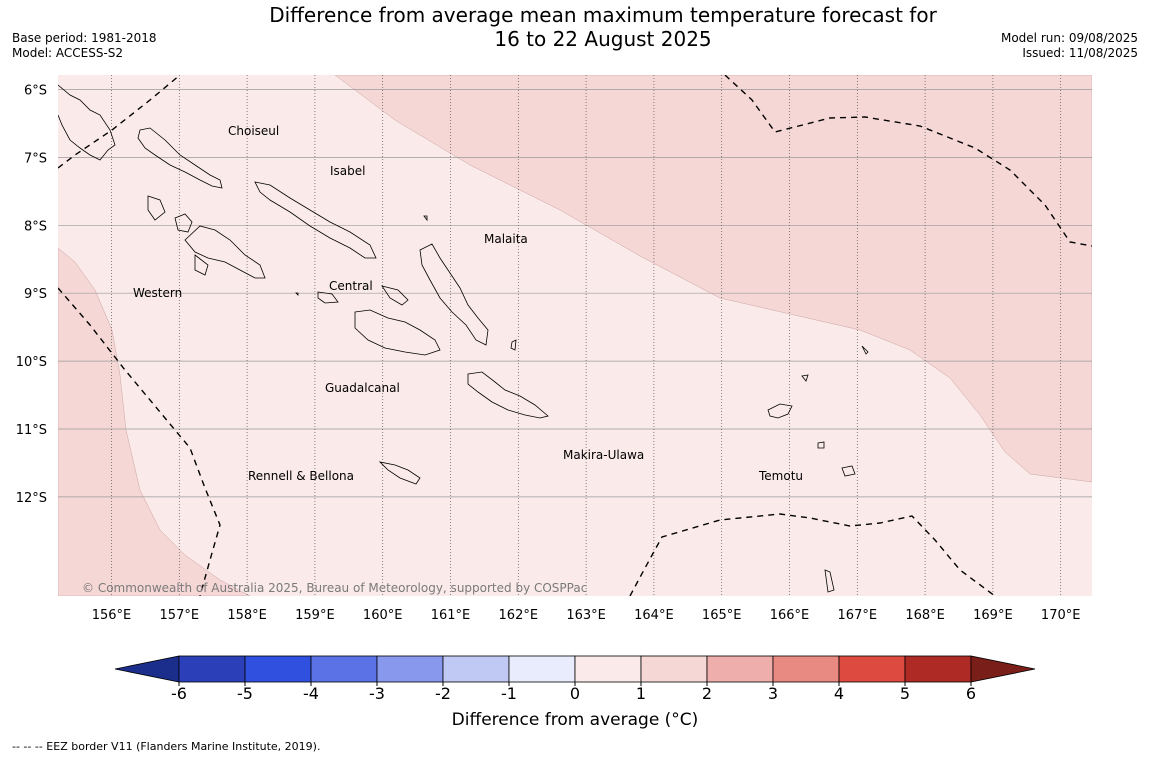 The image size is (1150, 758). Describe the element at coordinates (451, 615) in the screenshot. I see `longitude-label: 161°E` at that location.